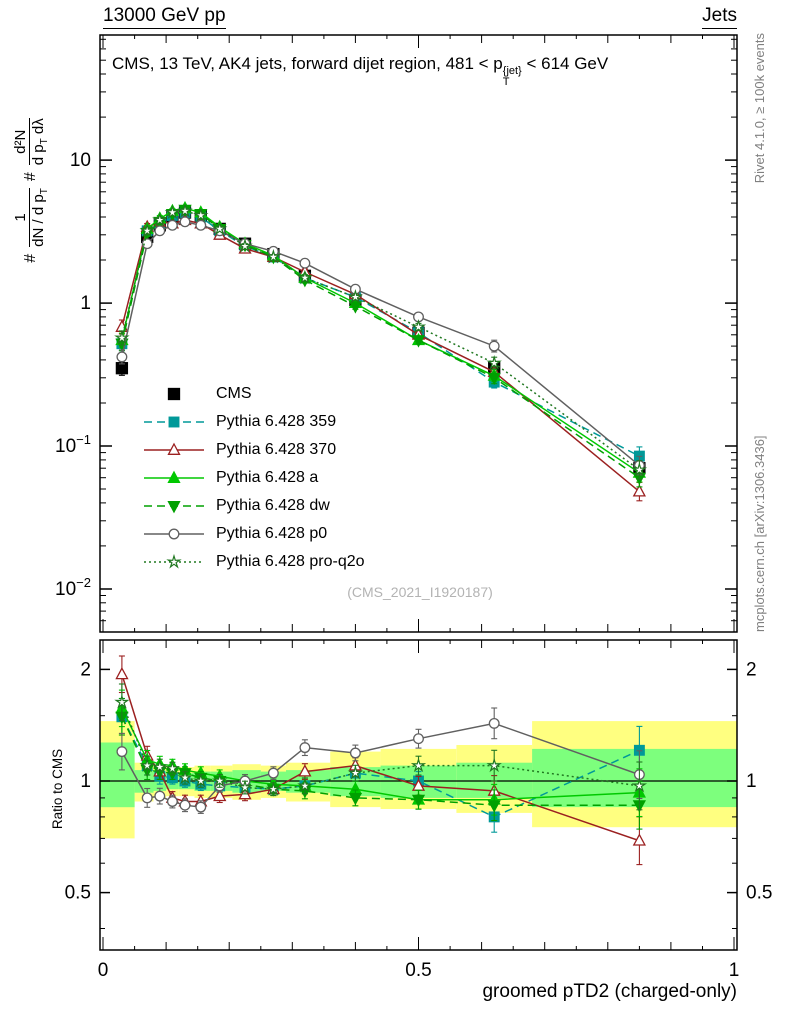 The height and width of the screenshot is (1024, 786). I want to click on band-green, so click(634, 778).